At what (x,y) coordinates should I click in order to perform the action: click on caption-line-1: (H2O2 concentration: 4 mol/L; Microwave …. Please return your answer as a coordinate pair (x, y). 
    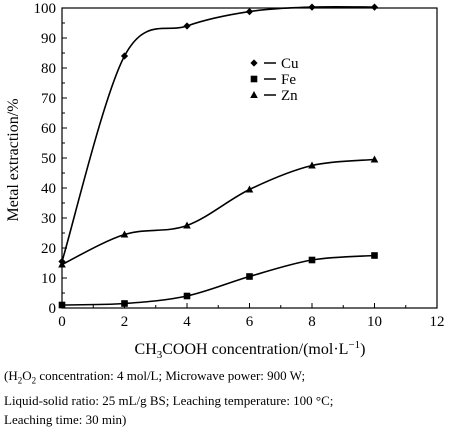
    Looking at the image, I should click on (155, 377).